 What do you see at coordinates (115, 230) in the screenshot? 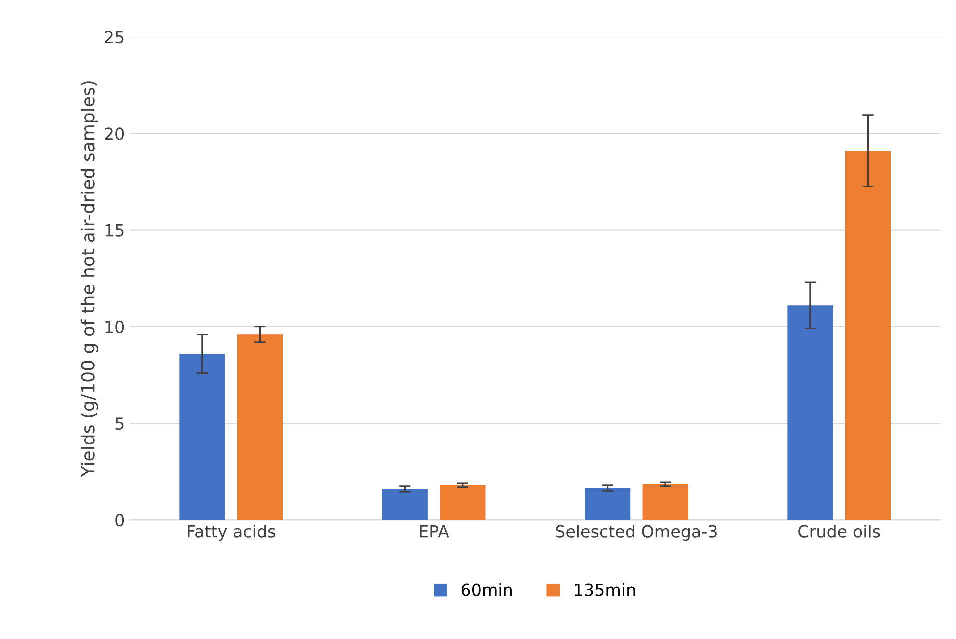
I see `y-tick-label: 15` at bounding box center [115, 230].